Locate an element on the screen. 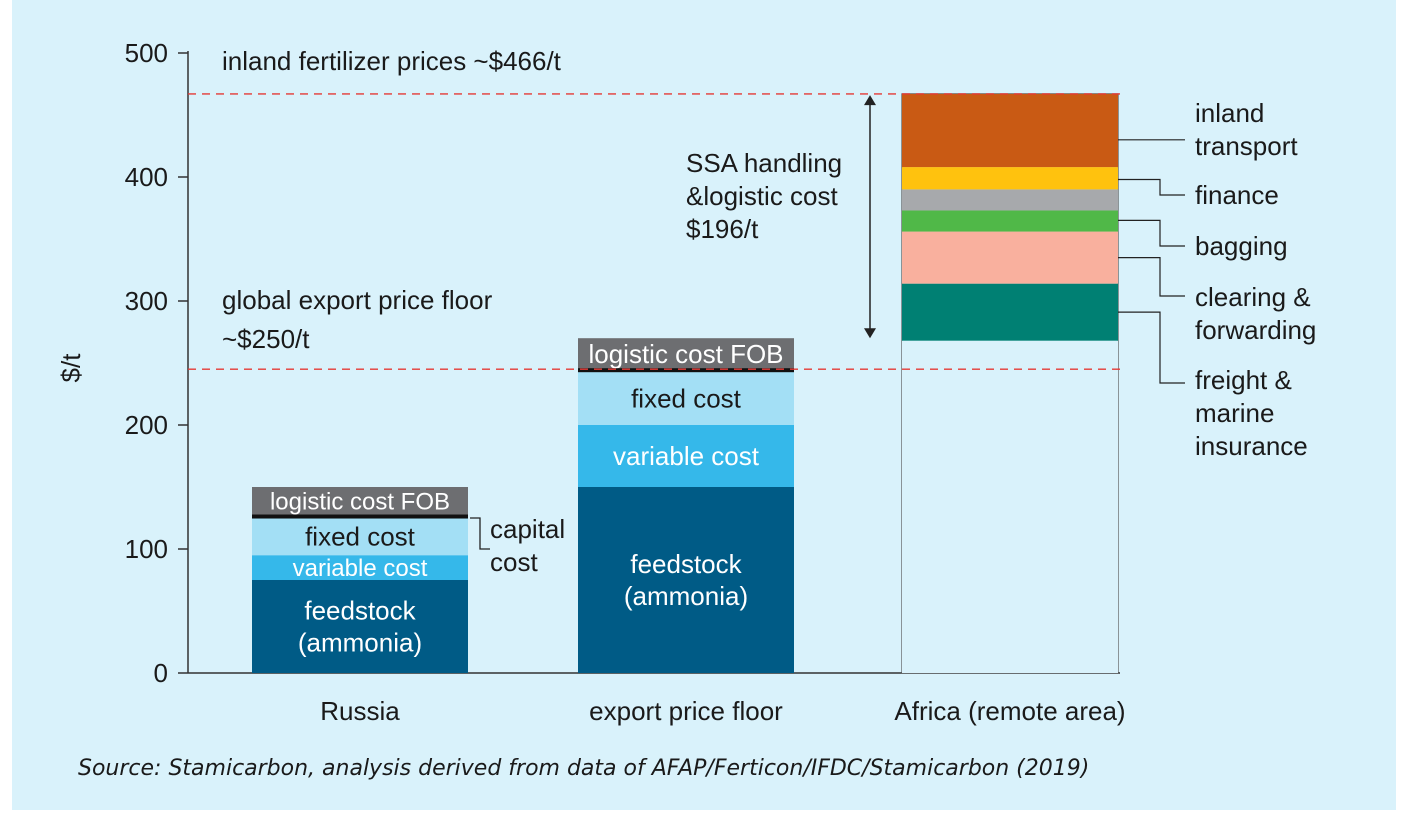 The image size is (1402, 818). legend-label: marine is located at coordinates (1234, 413).